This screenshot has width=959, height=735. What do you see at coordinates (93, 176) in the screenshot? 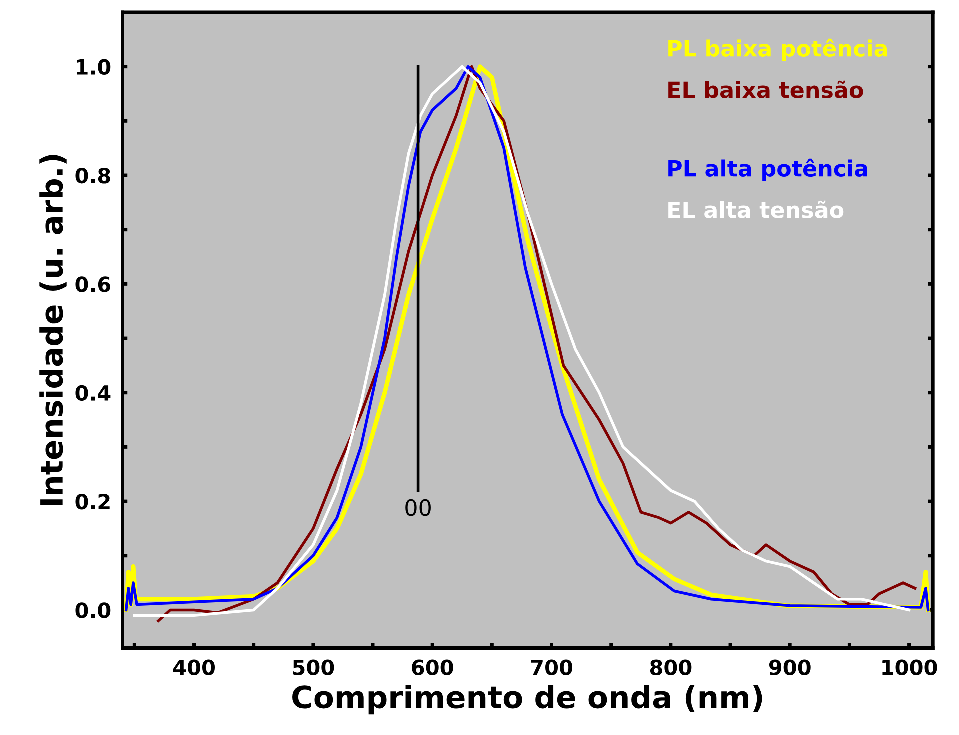
I see `y-tick-label: 0.8` at bounding box center [93, 176].